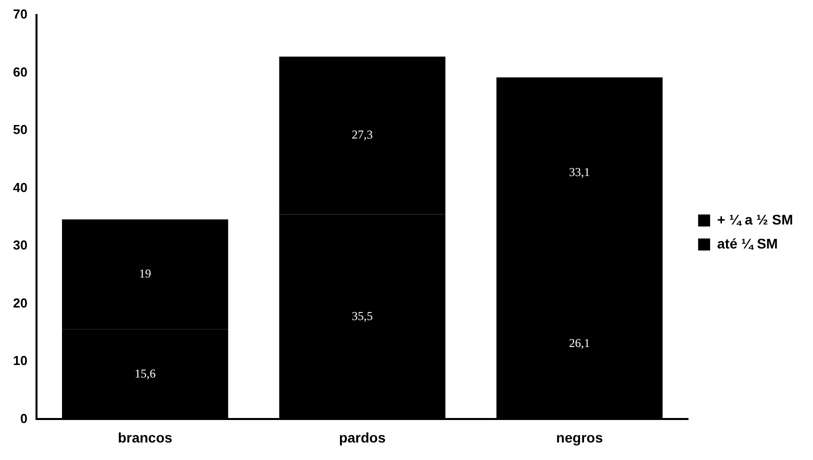  Describe the element at coordinates (362, 315) in the screenshot. I see `data-label: 35,5` at that location.